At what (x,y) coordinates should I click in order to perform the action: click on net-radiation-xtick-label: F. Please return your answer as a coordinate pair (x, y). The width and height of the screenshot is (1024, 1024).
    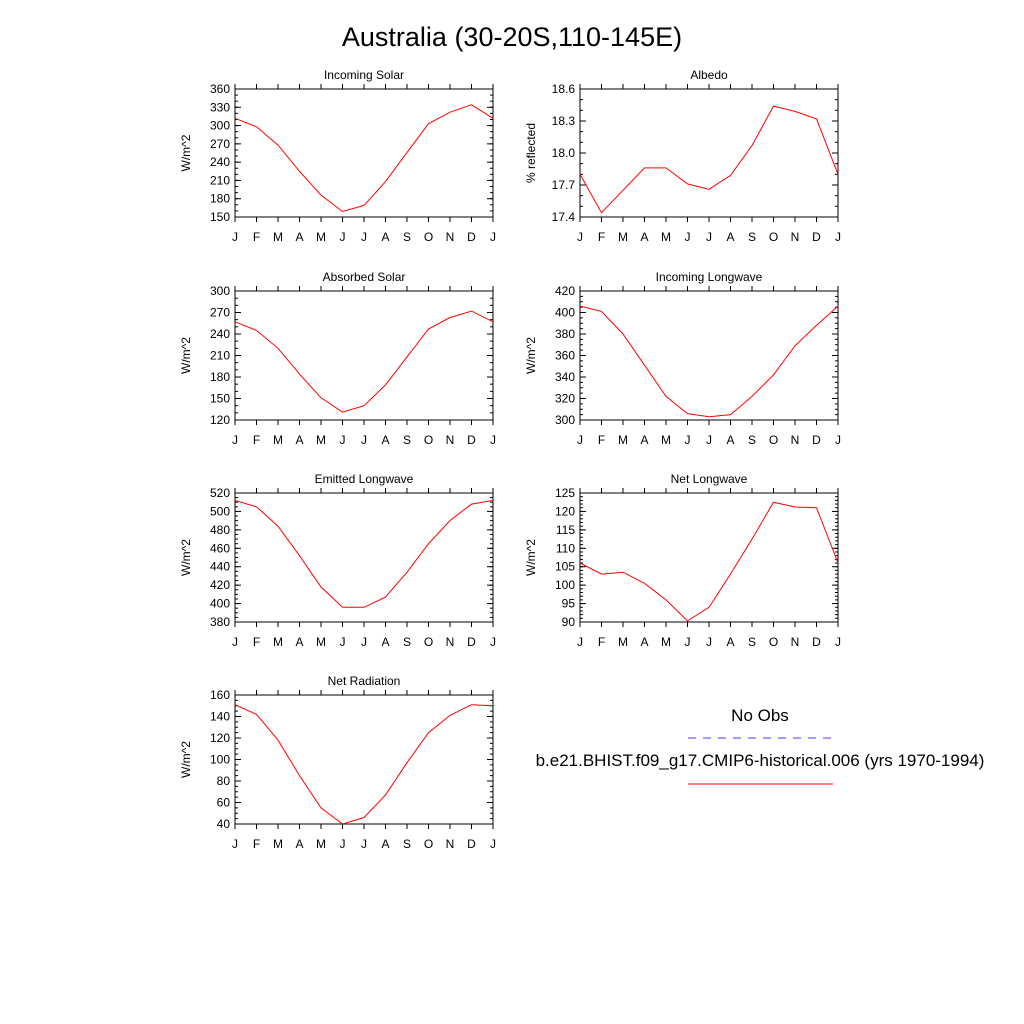
    Looking at the image, I should click on (256, 844).